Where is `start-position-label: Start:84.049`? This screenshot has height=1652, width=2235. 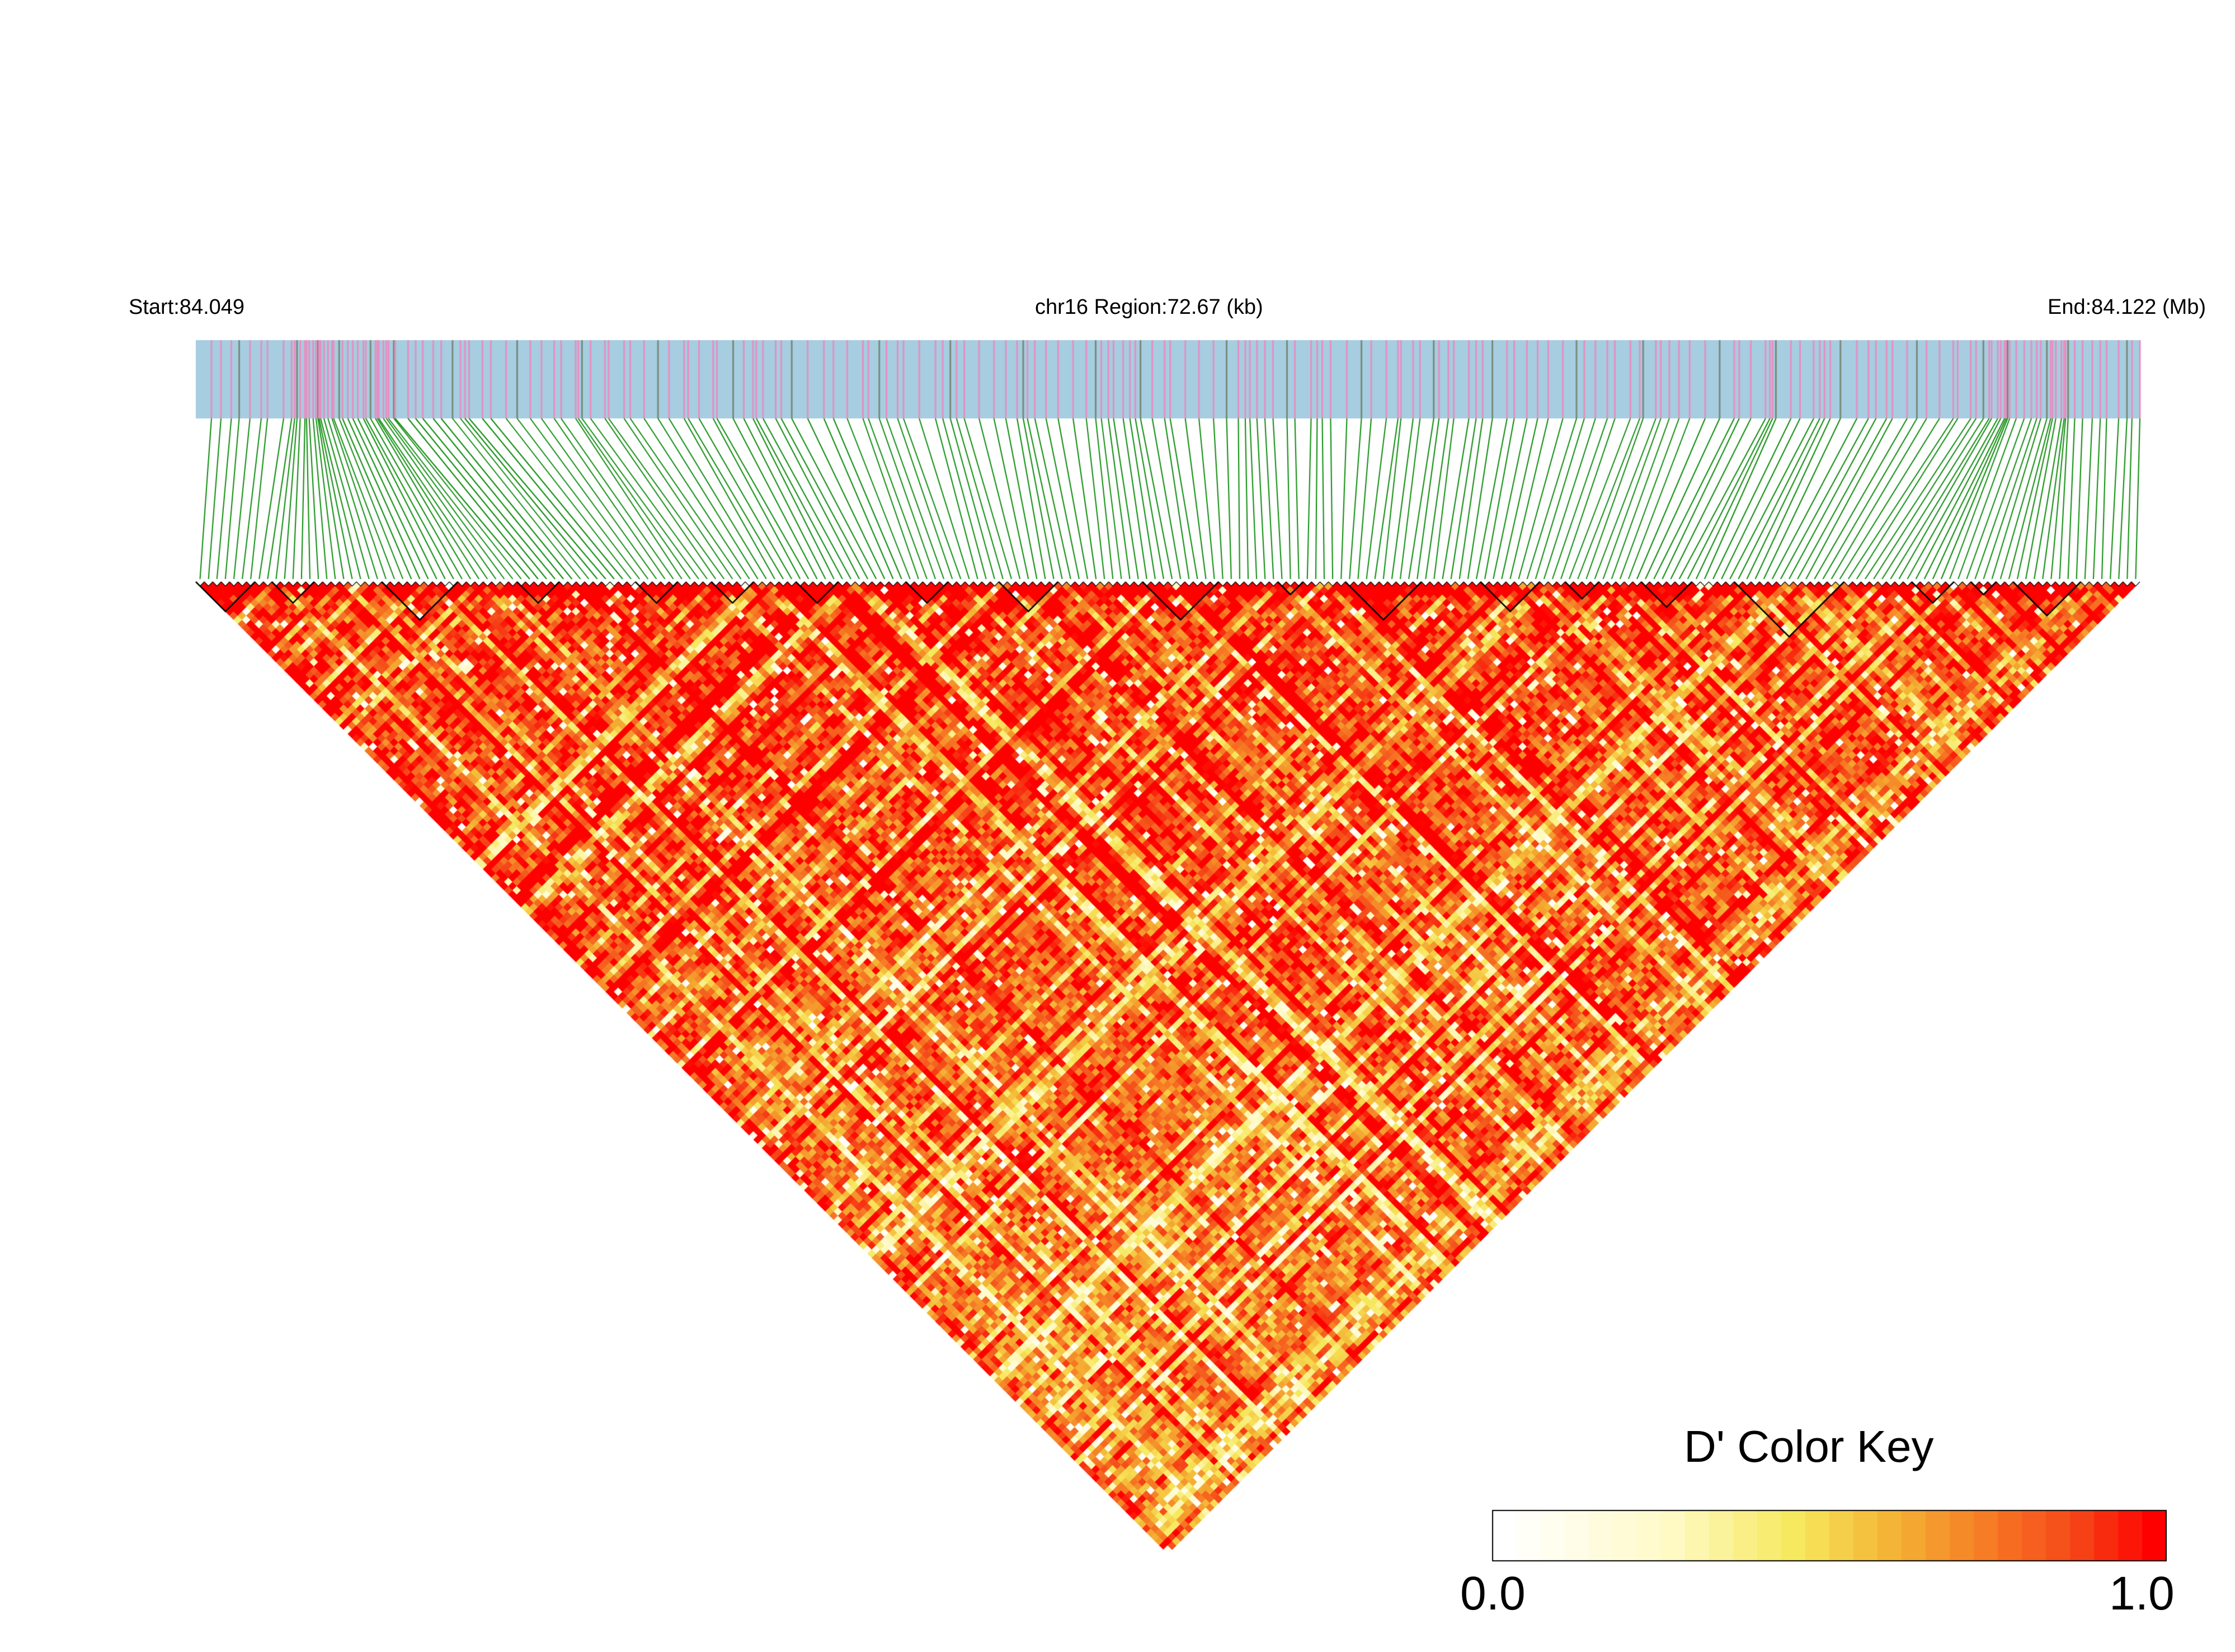 start-position-label: Start:84.049 is located at coordinates (187, 307).